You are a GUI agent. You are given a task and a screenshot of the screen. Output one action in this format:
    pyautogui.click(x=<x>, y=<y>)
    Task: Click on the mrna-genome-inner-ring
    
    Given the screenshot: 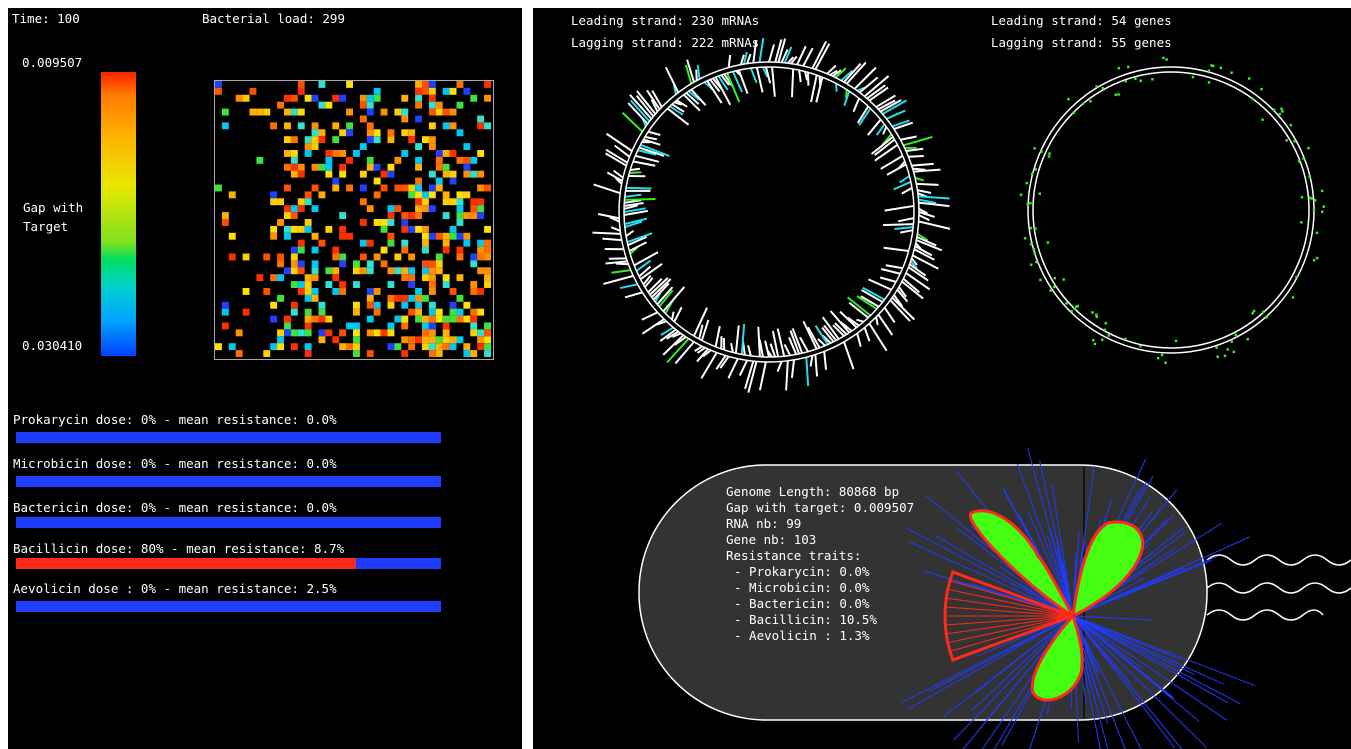 What is the action you would take?
    pyautogui.click(x=769, y=212)
    